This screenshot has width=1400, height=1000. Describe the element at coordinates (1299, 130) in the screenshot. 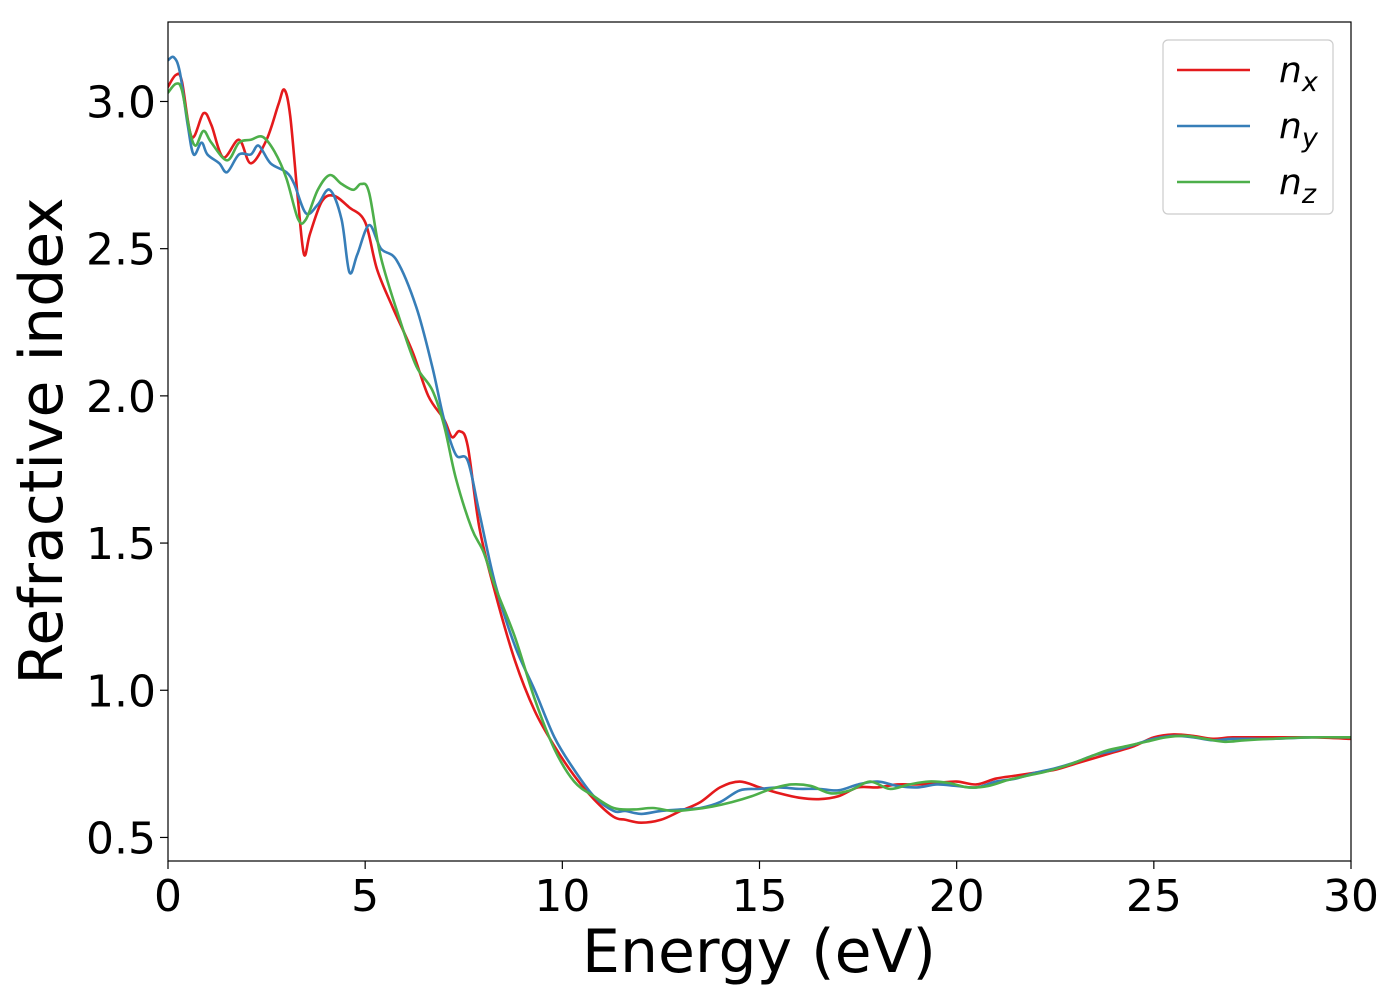

I see `legend-label-ny: ny` at that location.